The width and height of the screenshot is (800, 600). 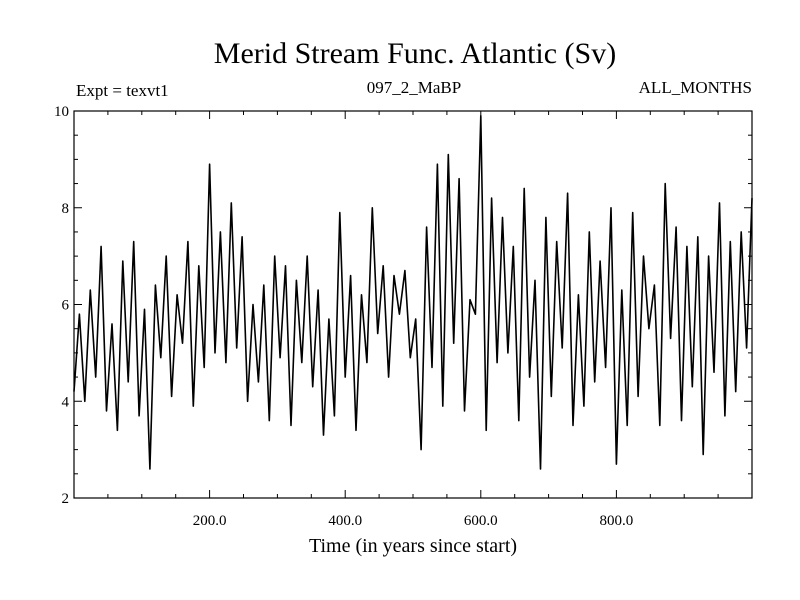 What do you see at coordinates (413, 546) in the screenshot?
I see `x-axis-title: Time (in years since start)` at bounding box center [413, 546].